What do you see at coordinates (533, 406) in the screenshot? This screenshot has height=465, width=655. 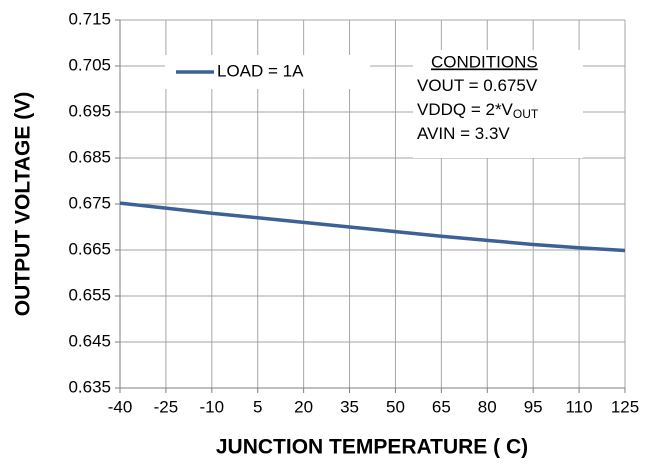 I see `x-tick-label: 95` at bounding box center [533, 406].